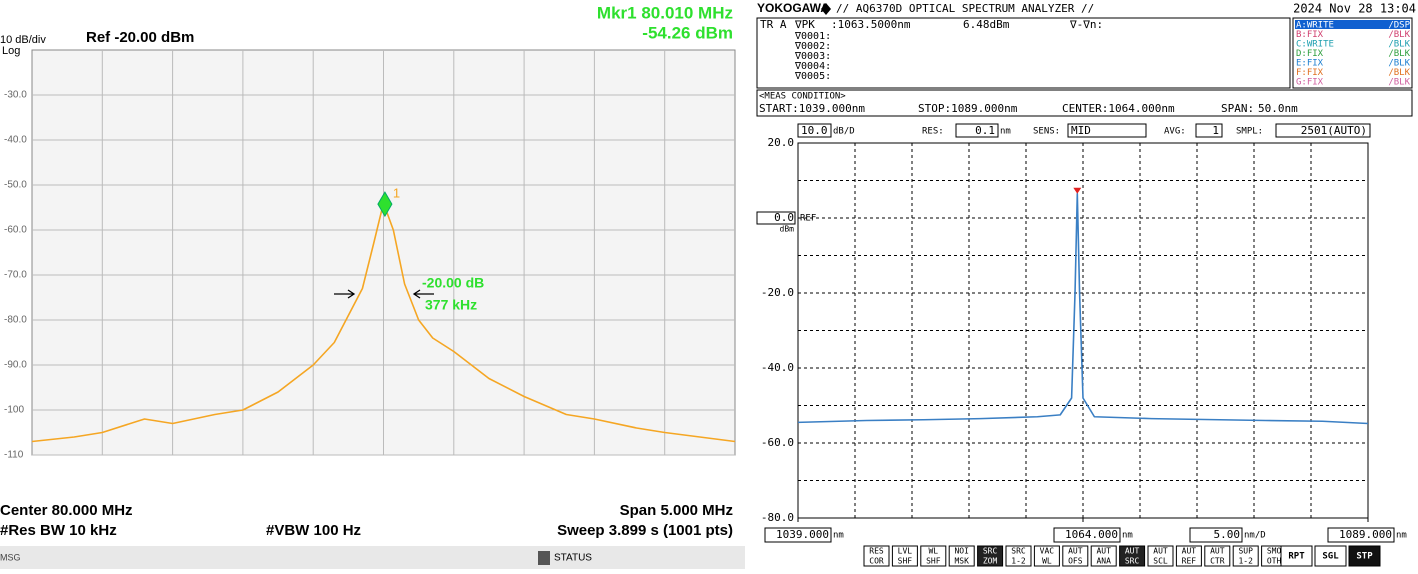  I want to click on meas-start: START:1039.000nm, so click(812, 108).